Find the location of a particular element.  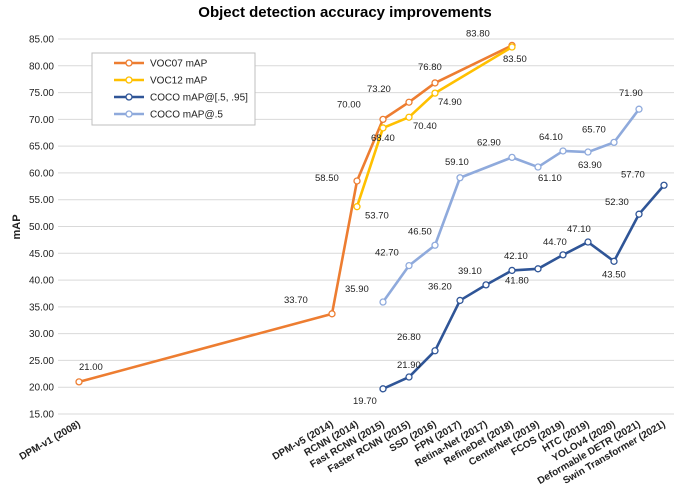

y-tick-label: 70.00 is located at coordinates (41, 120).